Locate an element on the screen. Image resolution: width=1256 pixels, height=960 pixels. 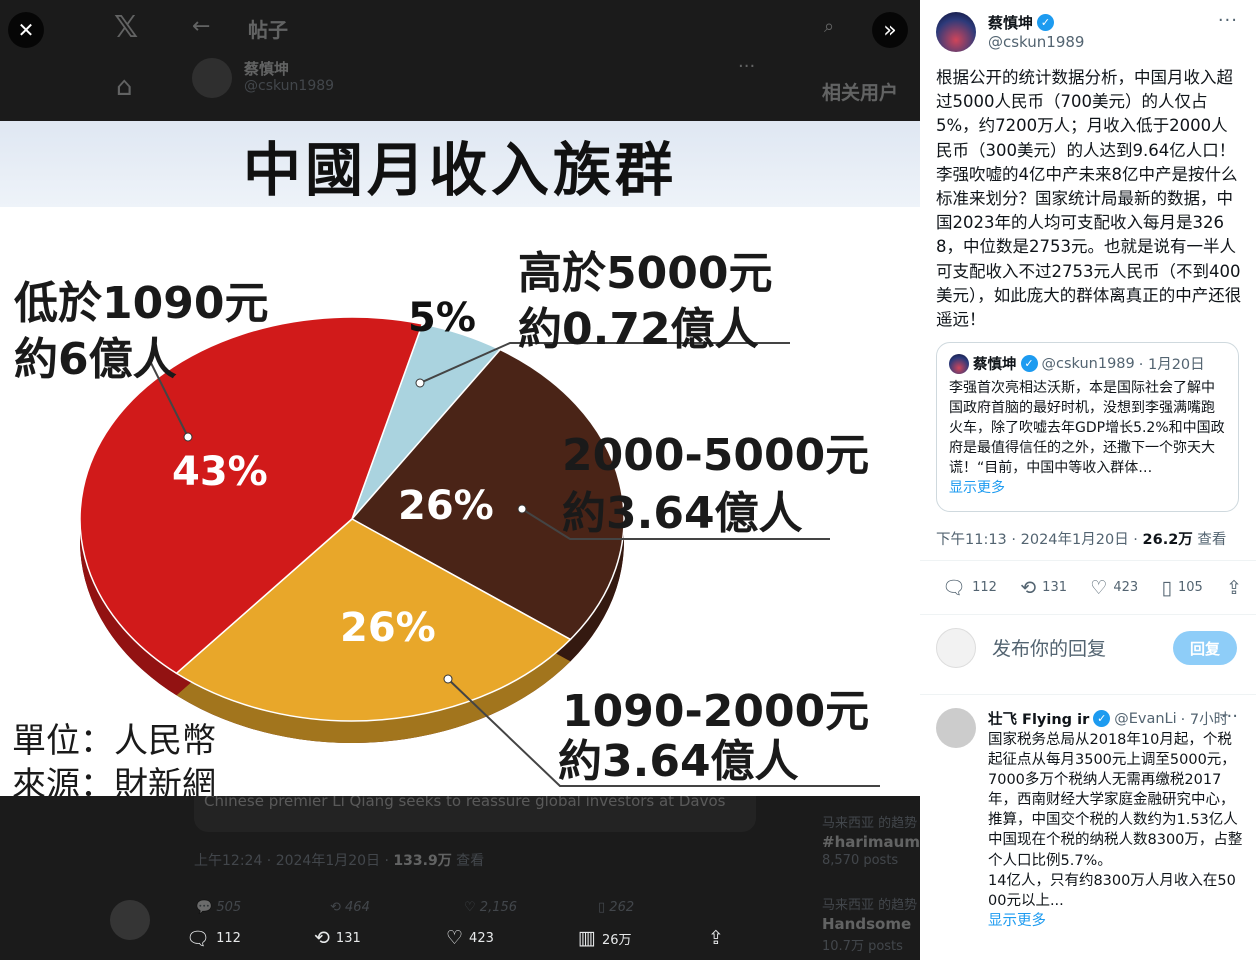
reply-count: 💬 505 is located at coordinates (219, 907).